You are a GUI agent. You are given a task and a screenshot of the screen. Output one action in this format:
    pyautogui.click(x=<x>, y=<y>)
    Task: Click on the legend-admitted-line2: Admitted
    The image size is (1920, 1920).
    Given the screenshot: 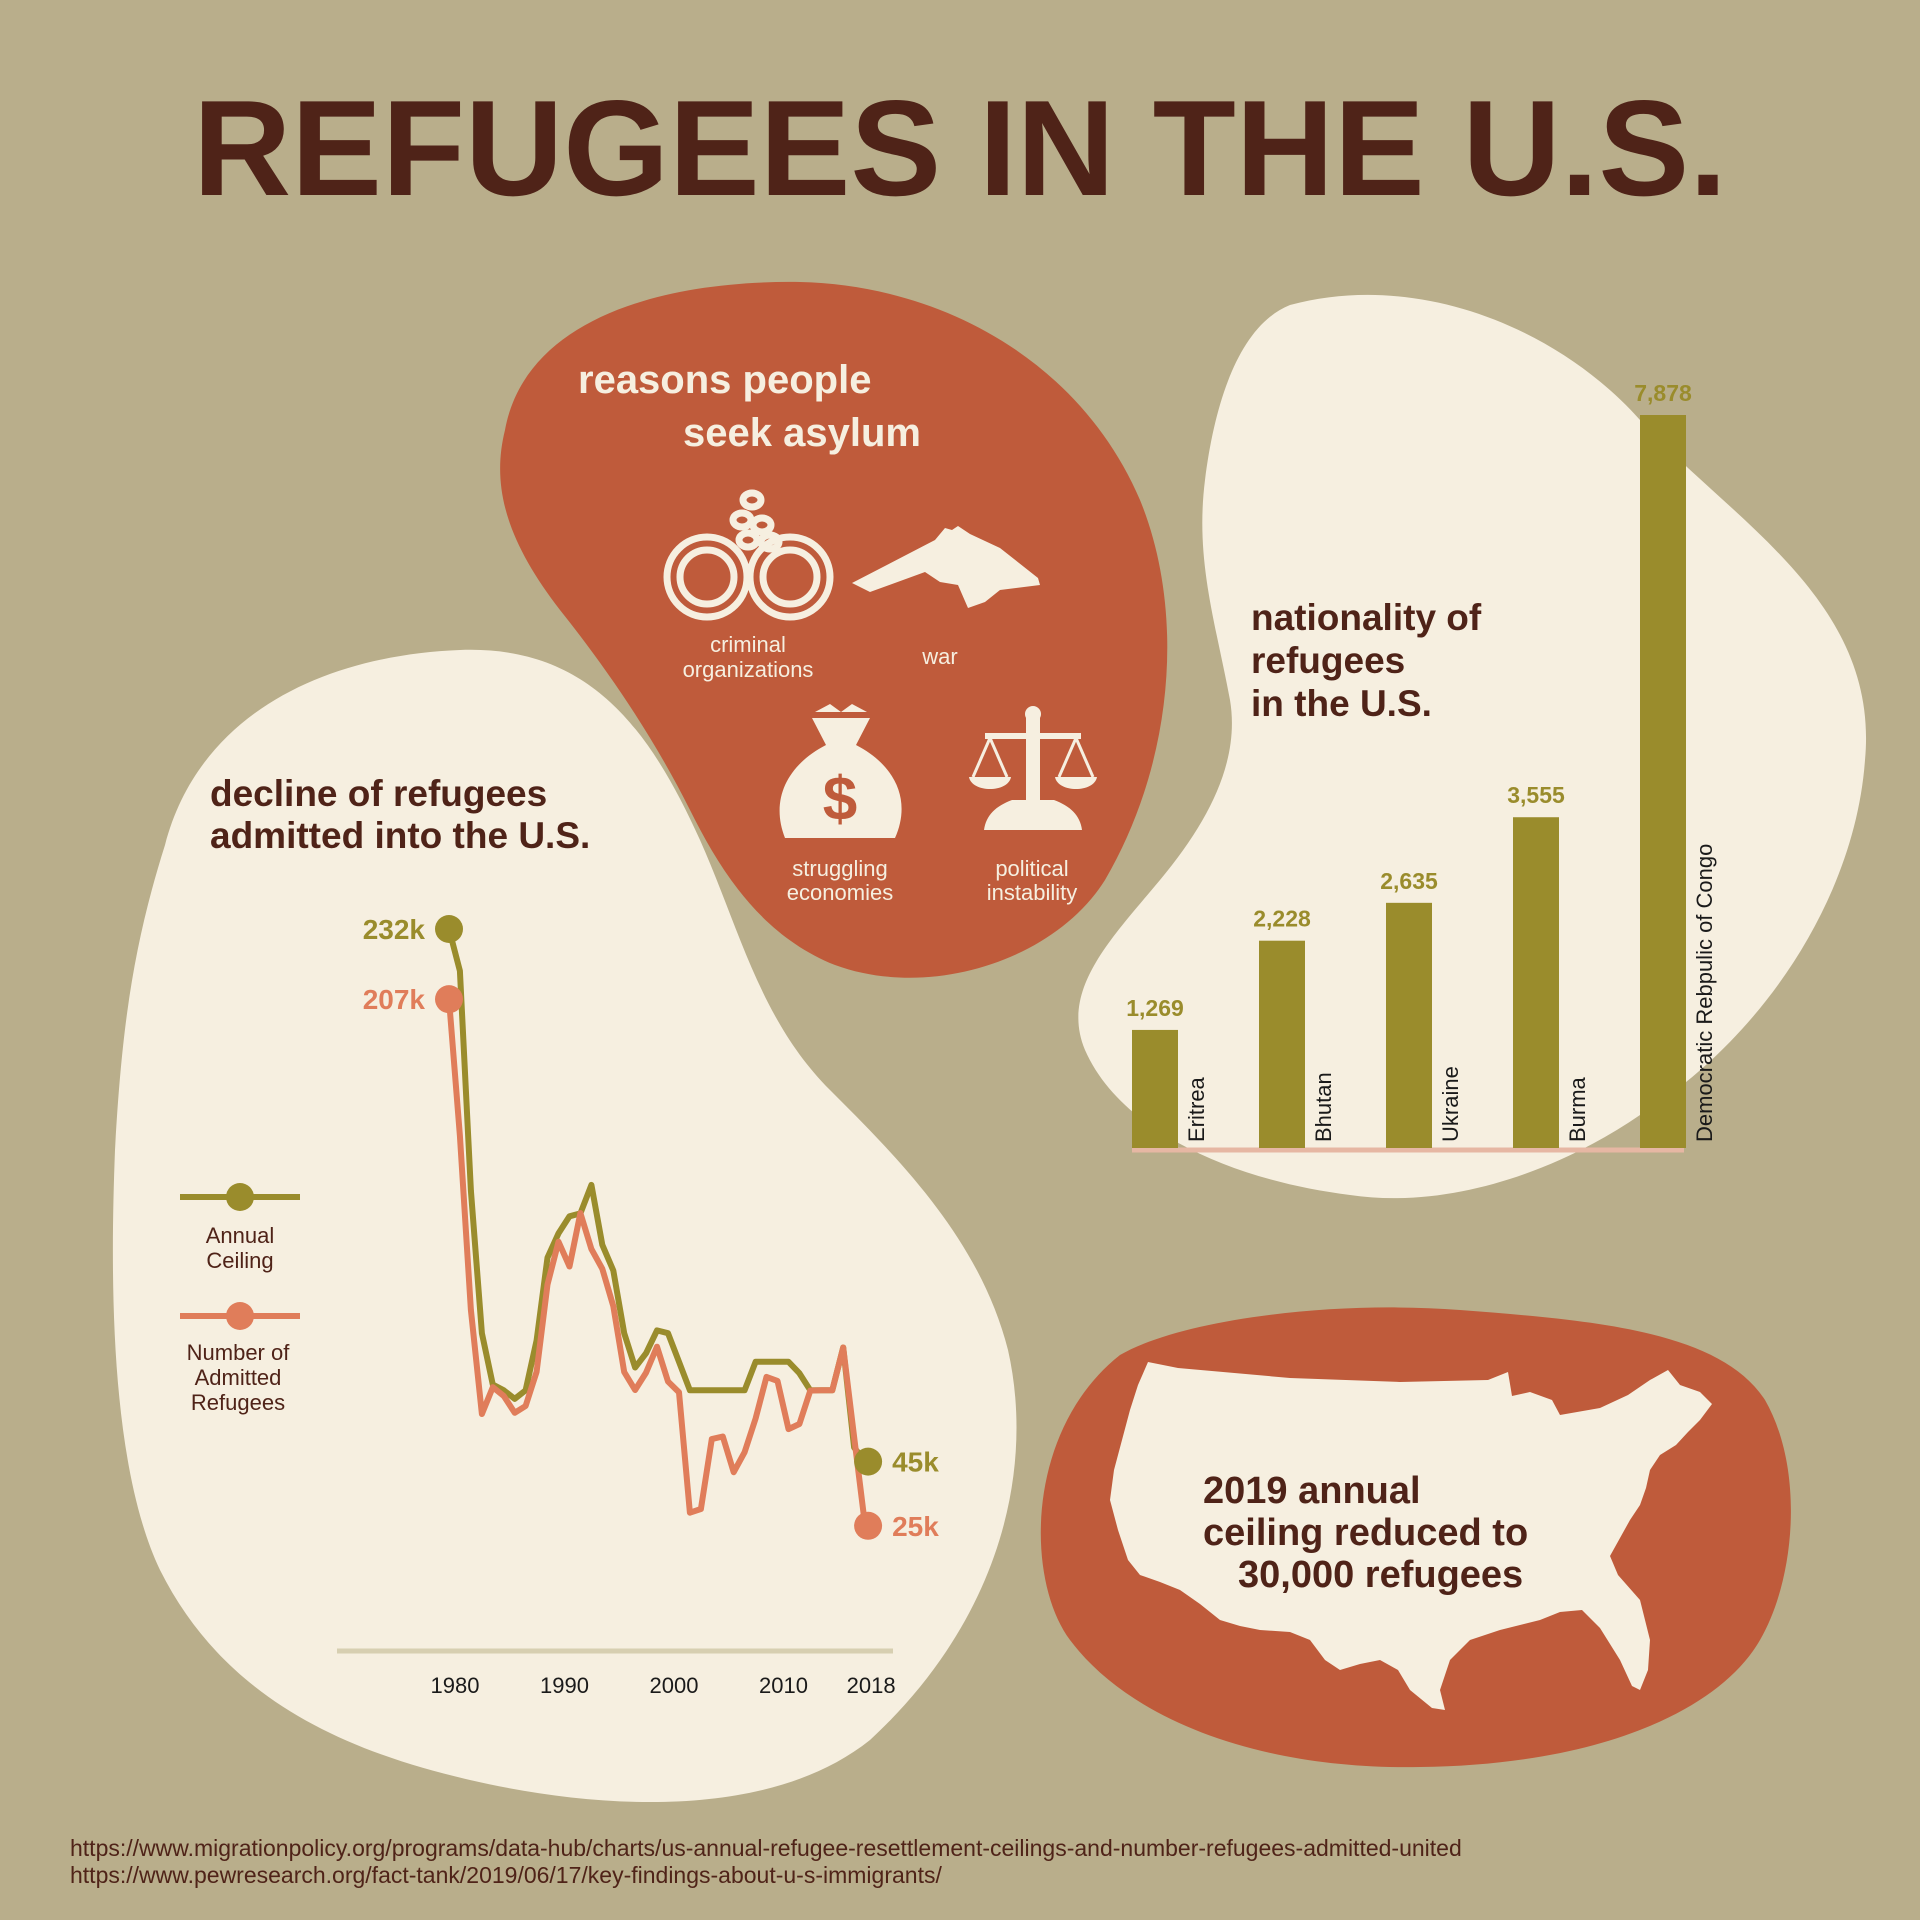 What is the action you would take?
    pyautogui.click(x=238, y=1377)
    